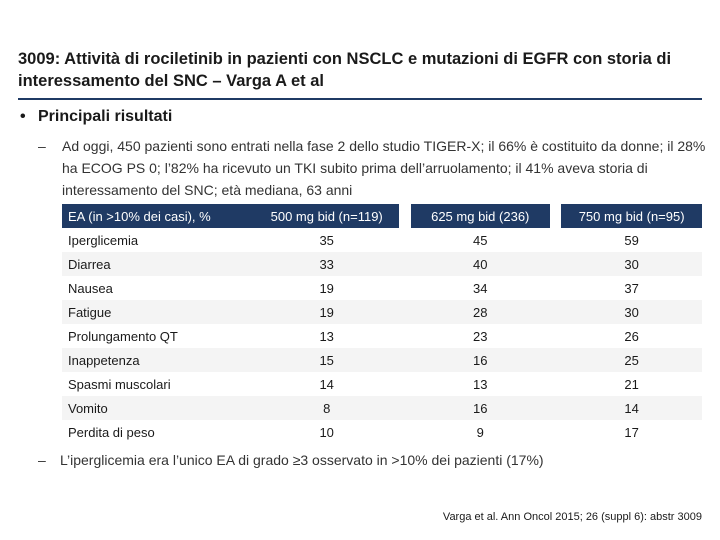  What do you see at coordinates (631, 216) in the screenshot?
I see `header-750mg: 750 mg bid (n=95)` at bounding box center [631, 216].